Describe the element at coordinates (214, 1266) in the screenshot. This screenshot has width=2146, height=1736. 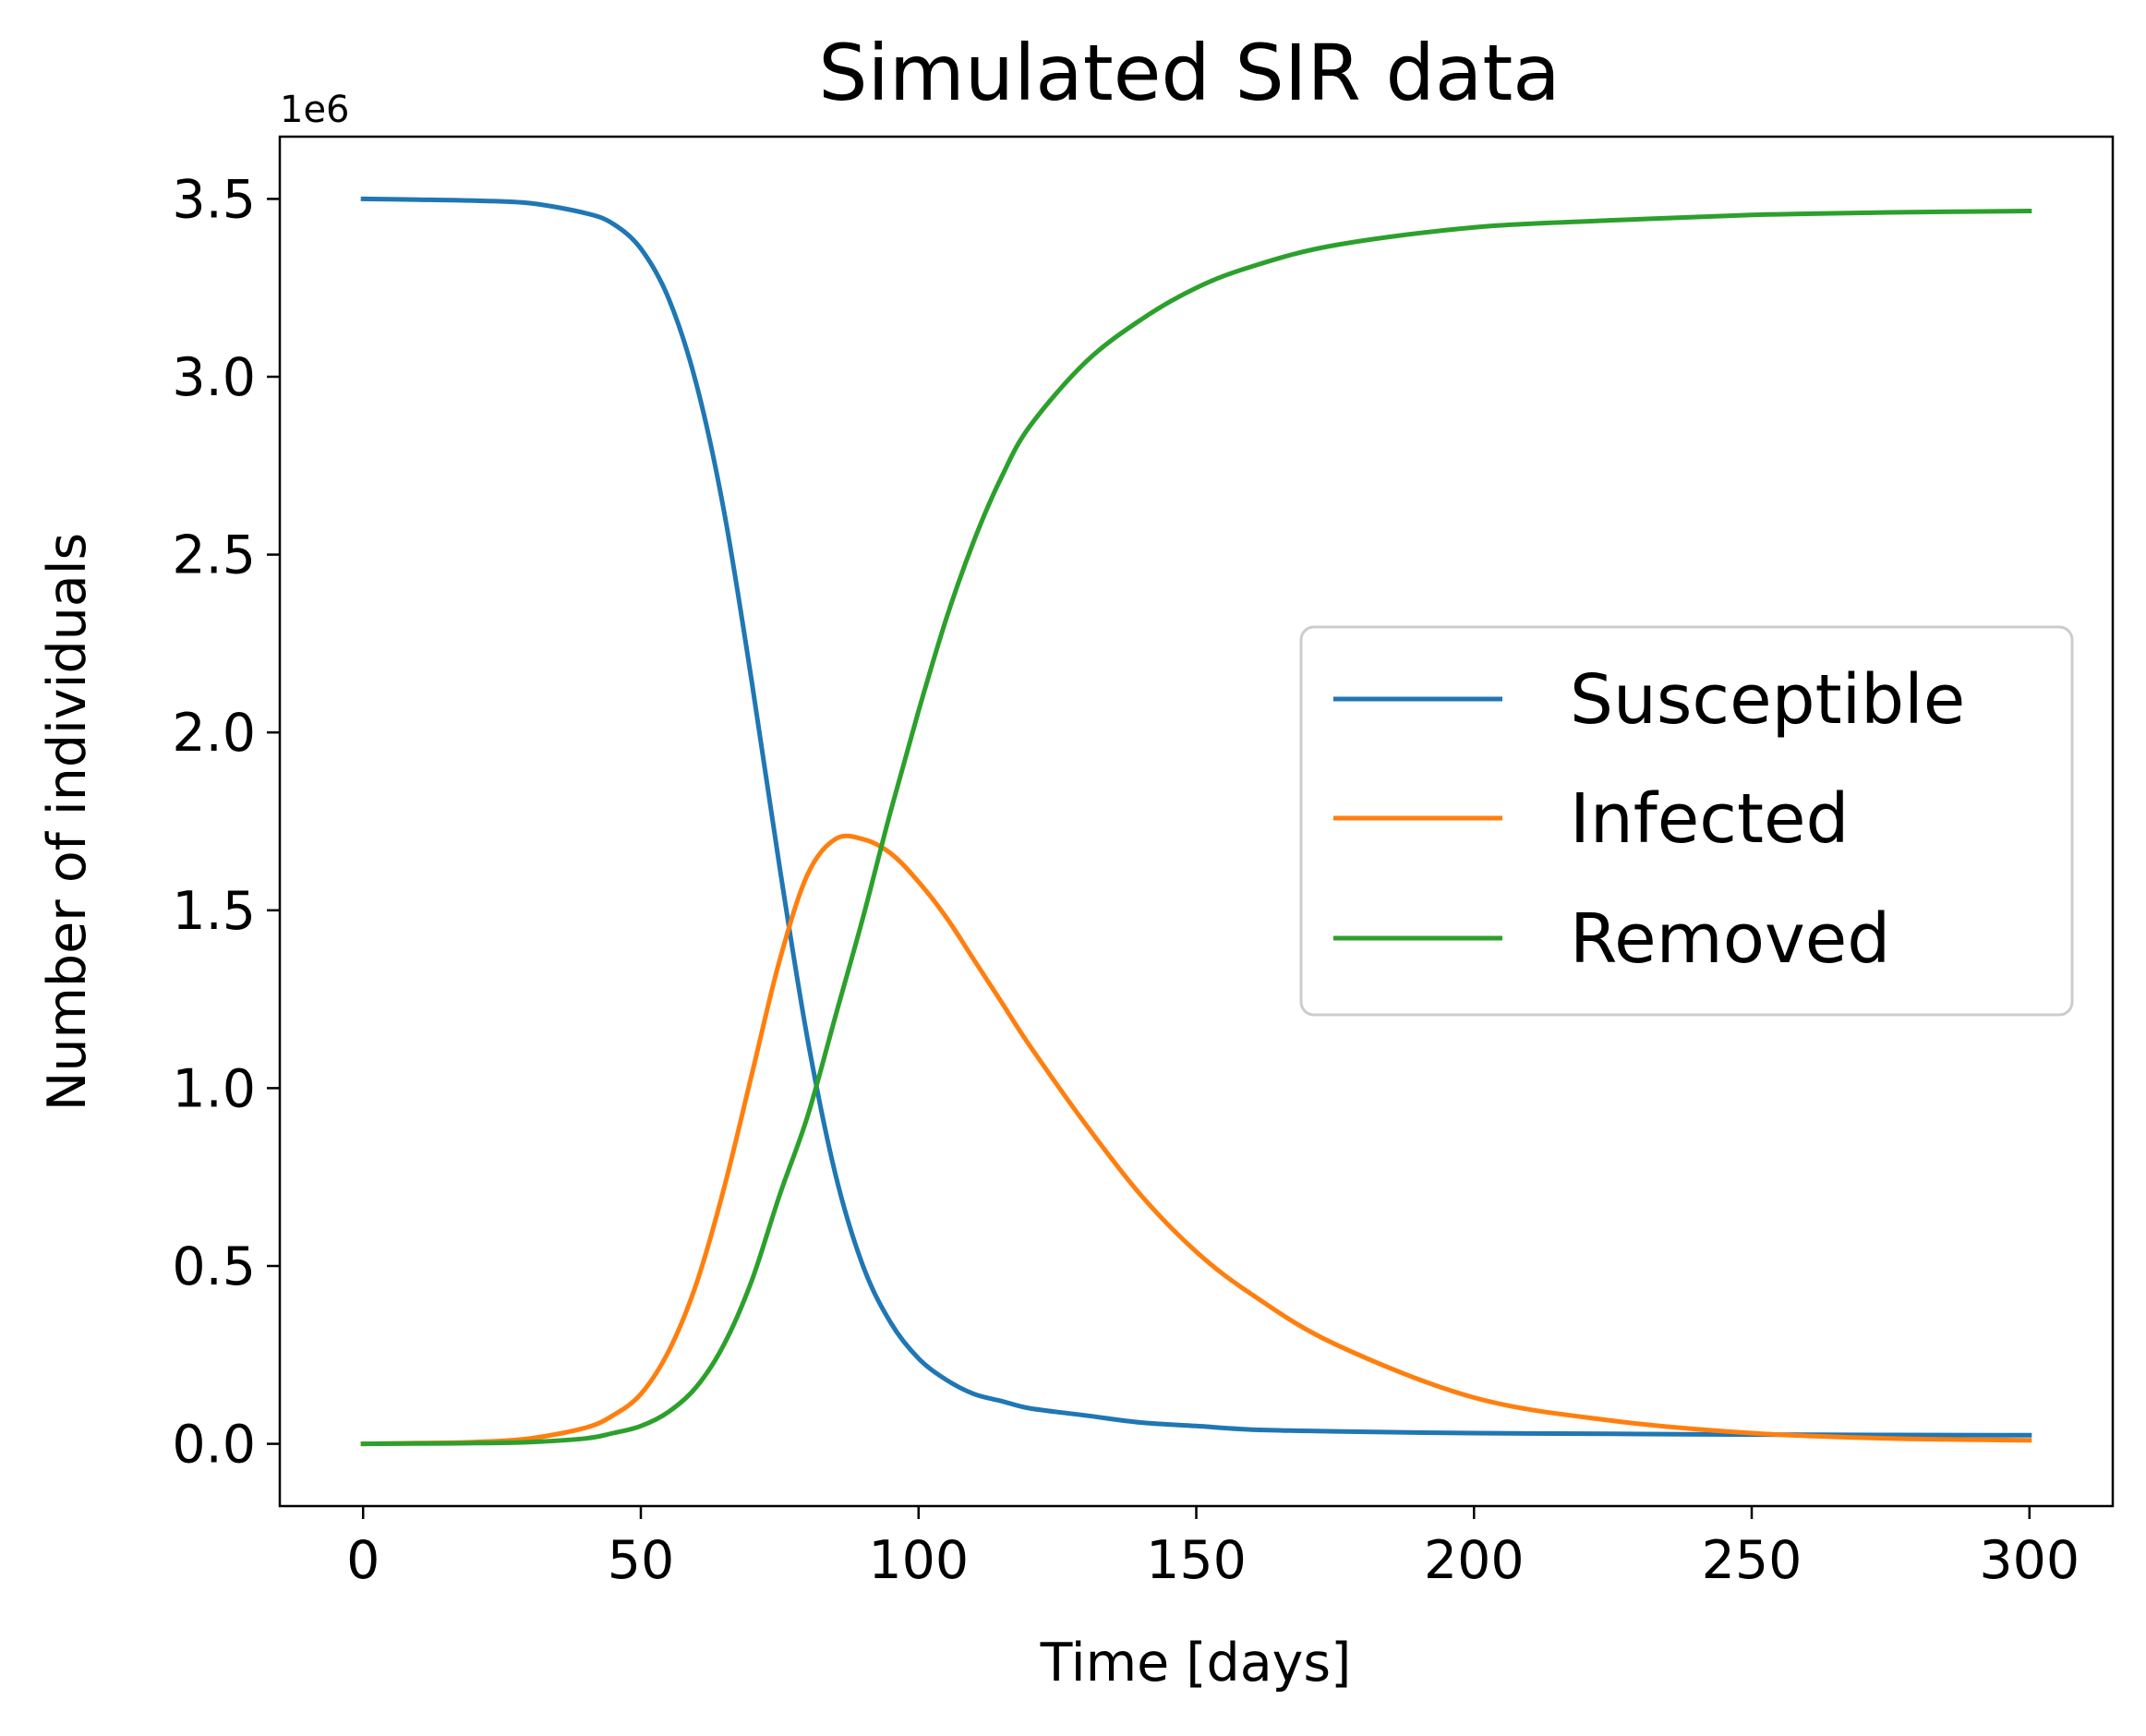
I see `y-tick-label: 0.5` at that location.